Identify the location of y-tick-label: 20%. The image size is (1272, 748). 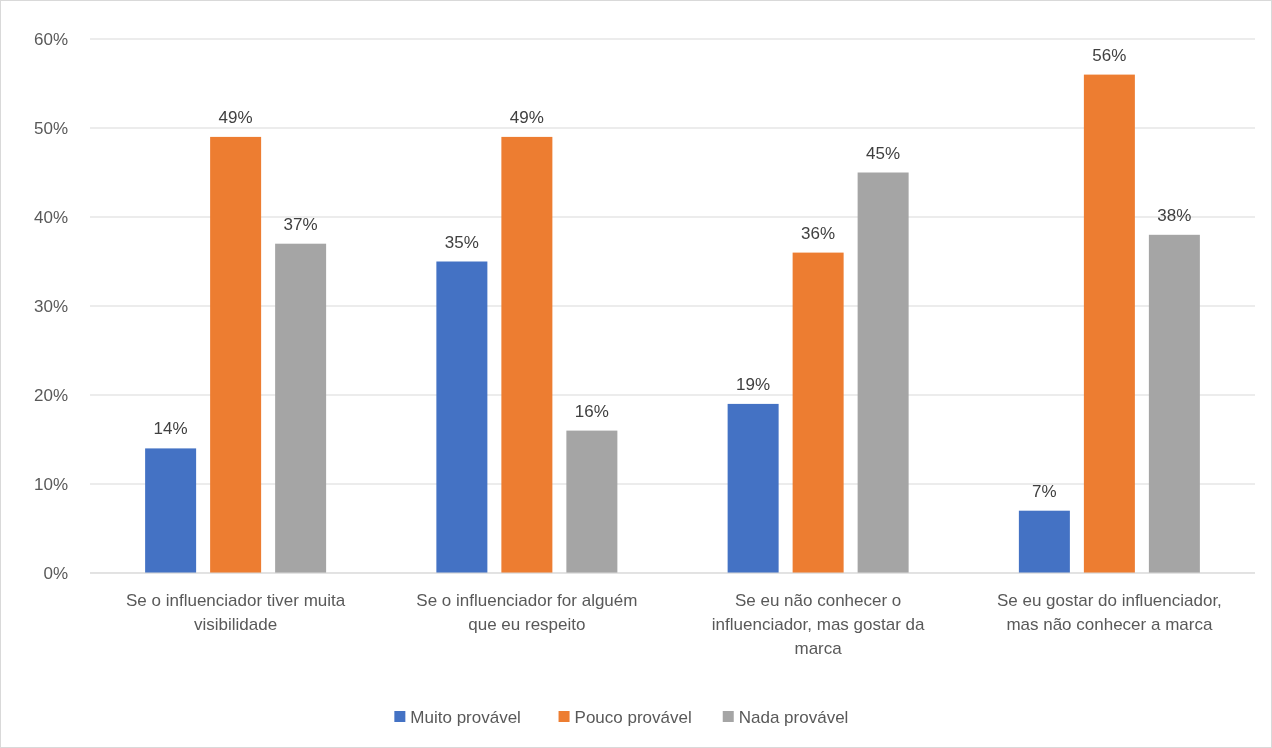
(50, 395).